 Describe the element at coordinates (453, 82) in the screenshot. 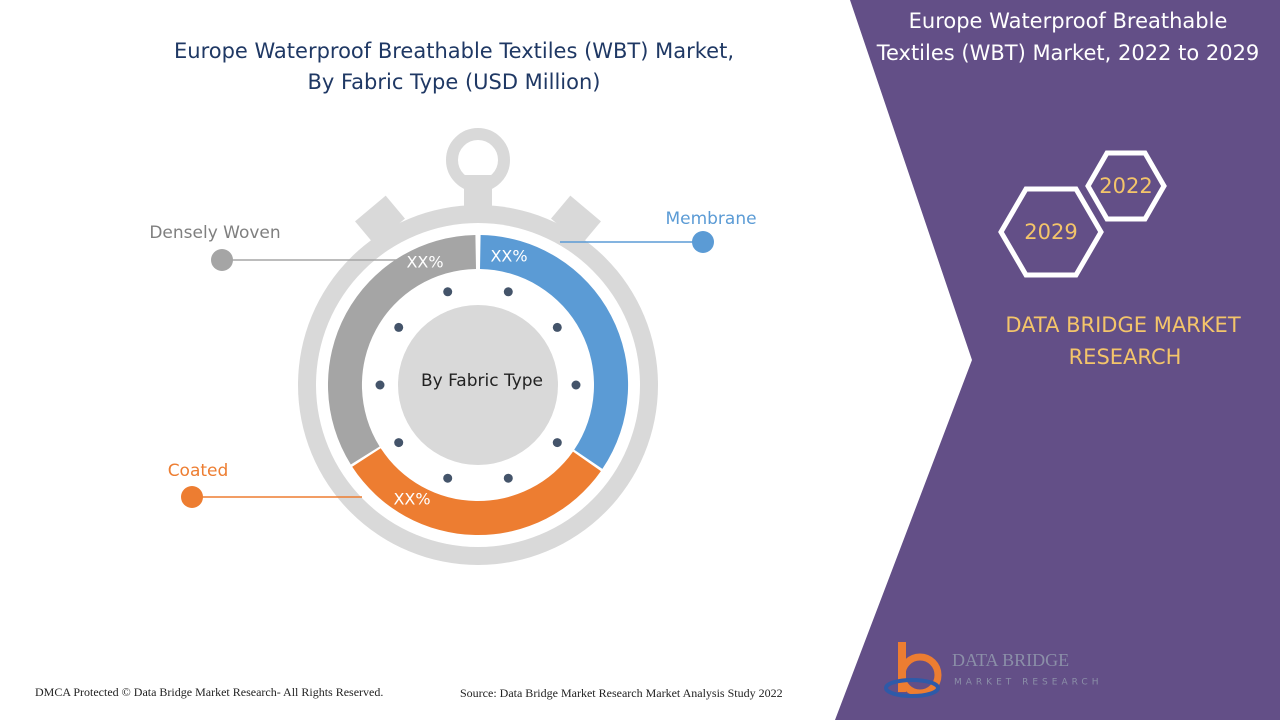

I see `title-line: By Fabric Type (USD Million)` at that location.